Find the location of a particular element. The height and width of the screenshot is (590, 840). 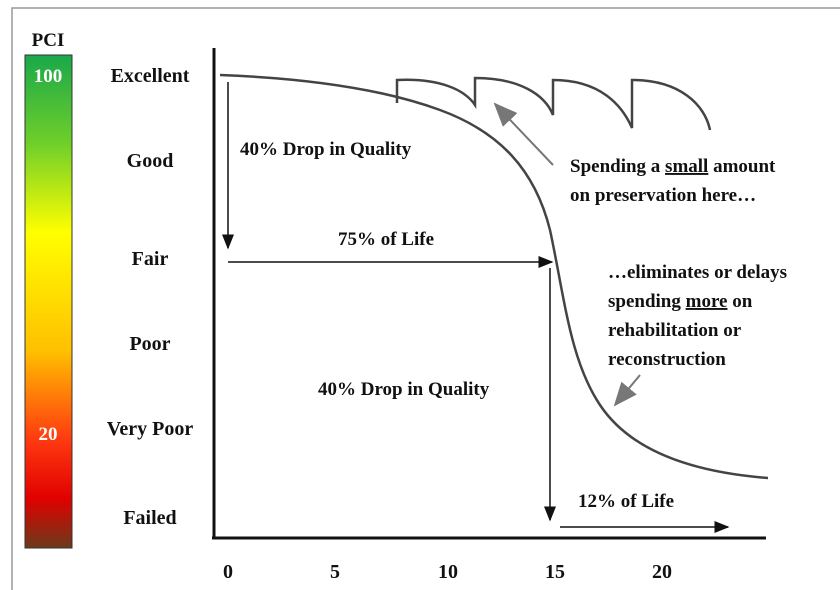

level-label: Poor is located at coordinates (149, 344).